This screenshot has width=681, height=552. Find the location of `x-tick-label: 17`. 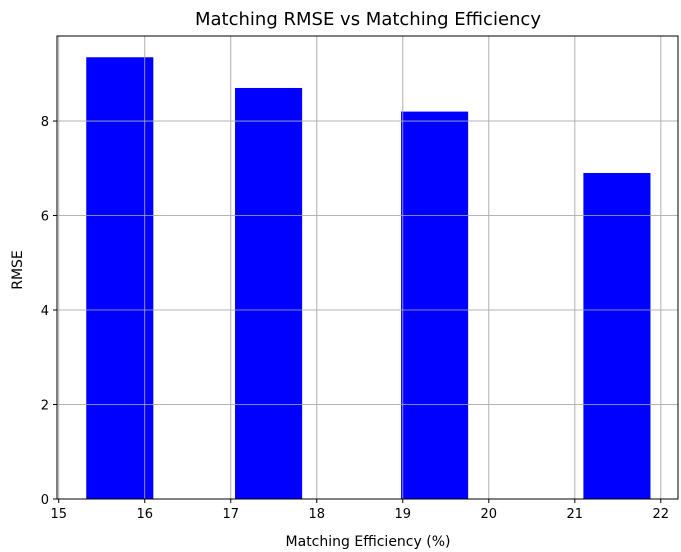

x-tick-label: 17 is located at coordinates (230, 514).